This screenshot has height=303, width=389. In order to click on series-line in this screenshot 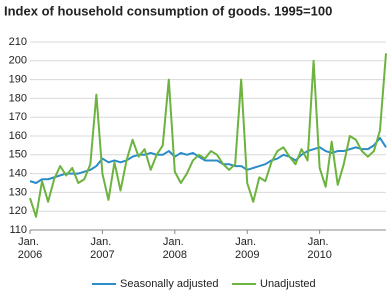, I will do `click(208, 160)`.